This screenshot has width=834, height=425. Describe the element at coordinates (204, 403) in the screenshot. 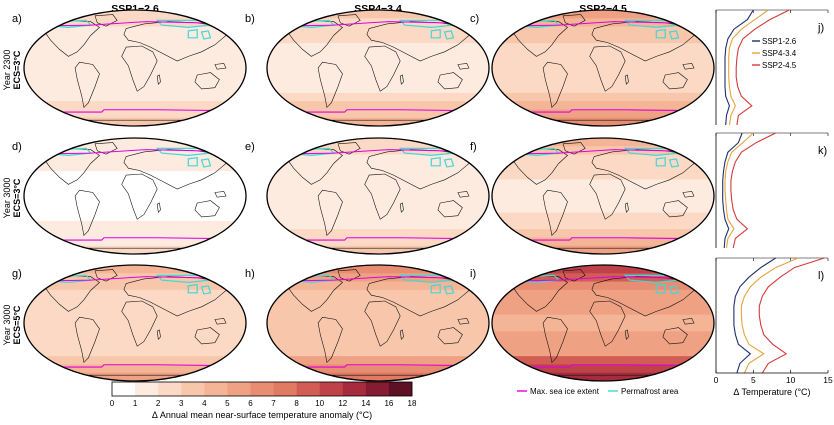

I see `colorbar-tick-label: 4` at that location.